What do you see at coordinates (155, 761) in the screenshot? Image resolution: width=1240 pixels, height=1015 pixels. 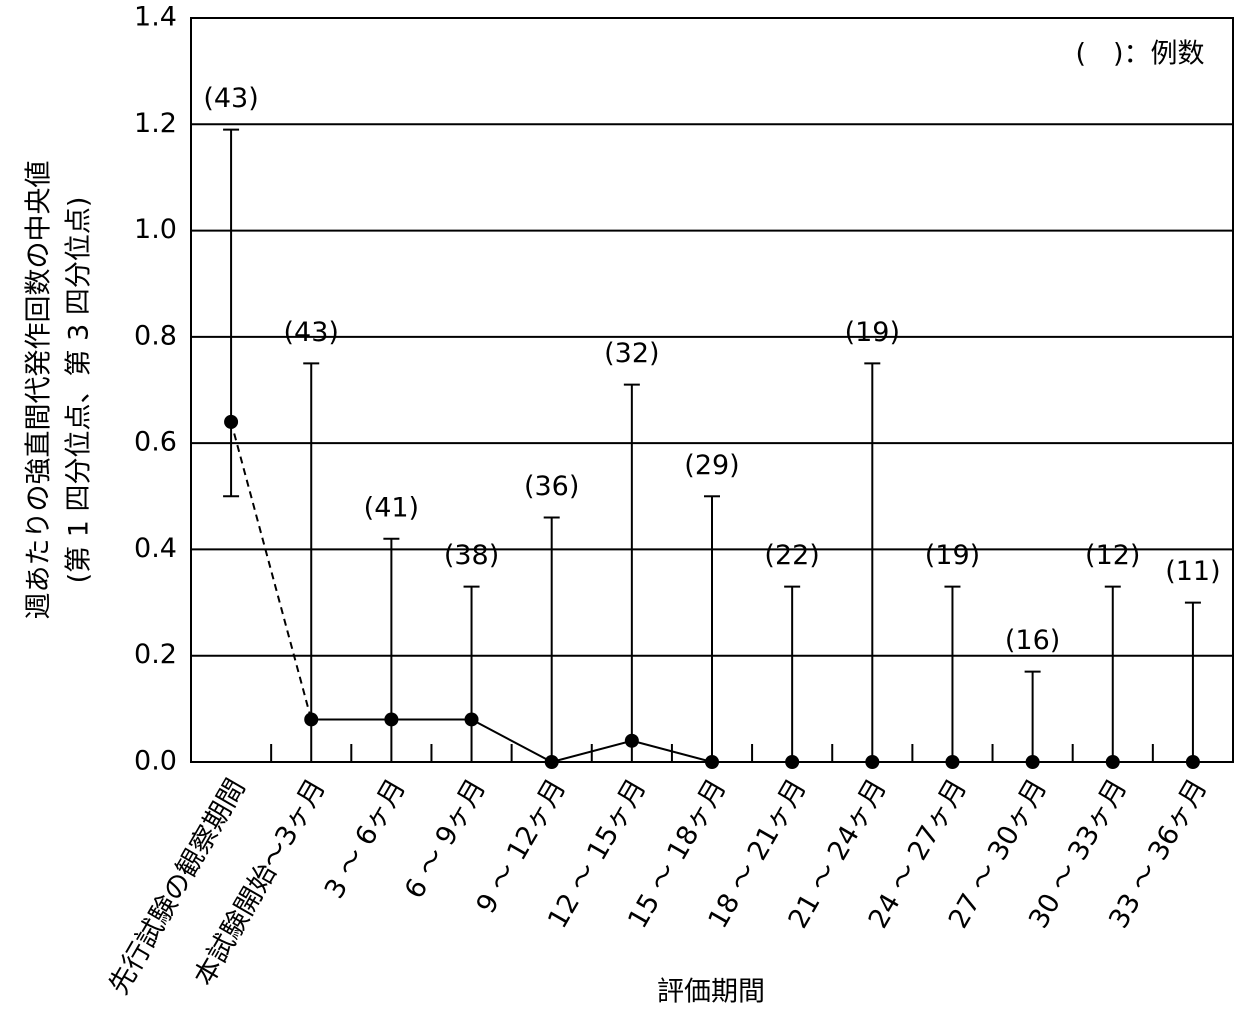 I see `y-tick-label: 0.0` at bounding box center [155, 761].